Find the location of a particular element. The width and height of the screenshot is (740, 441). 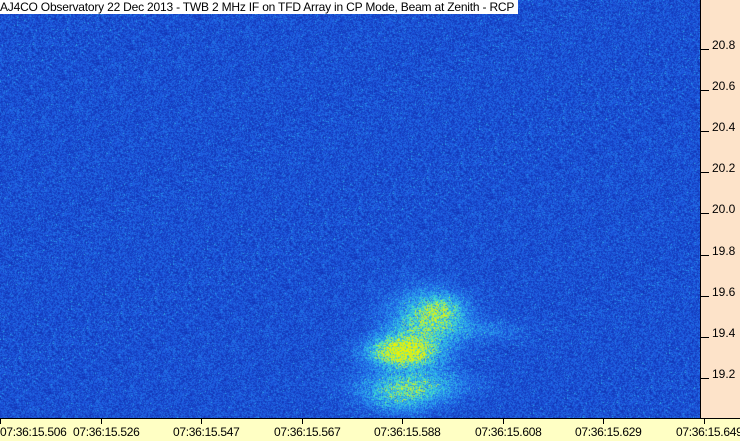

y-axis: 20.8 20.6 20.4 20.2 20.0 19.8 19.6 19.4 19.2 is located at coordinates (720, 209).